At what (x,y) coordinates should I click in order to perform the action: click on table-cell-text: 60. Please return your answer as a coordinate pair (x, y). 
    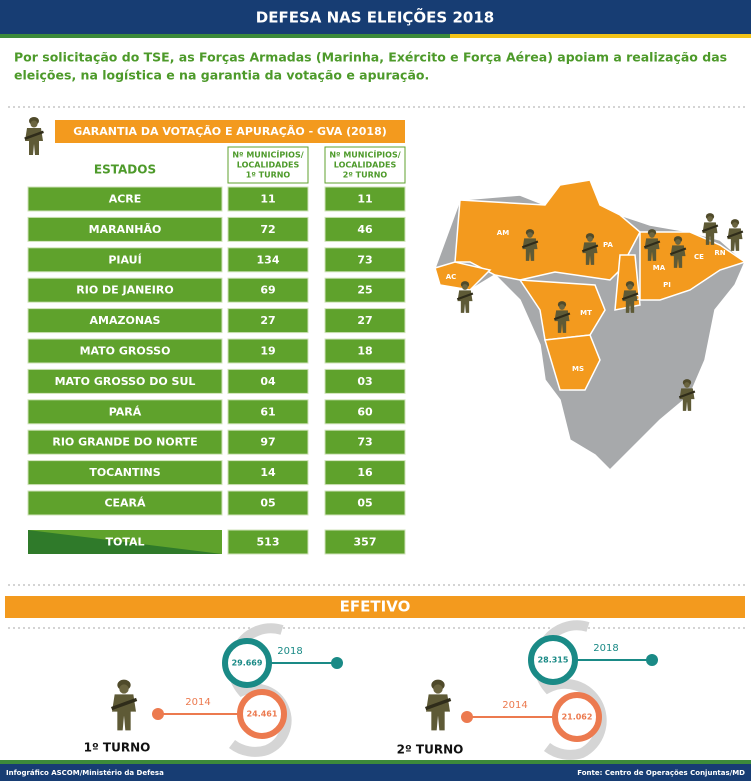
    Looking at the image, I should click on (365, 411).